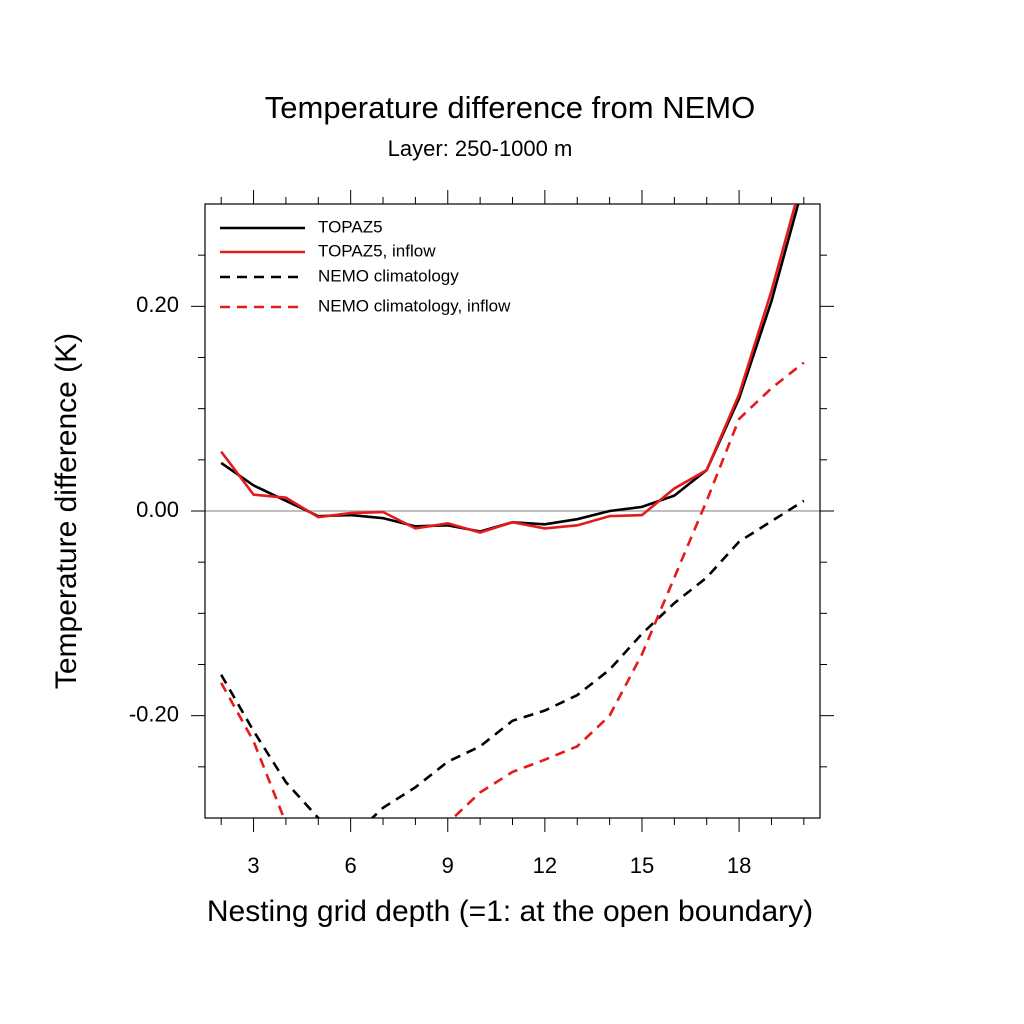  I want to click on x-tick-label: 18, so click(739, 865).